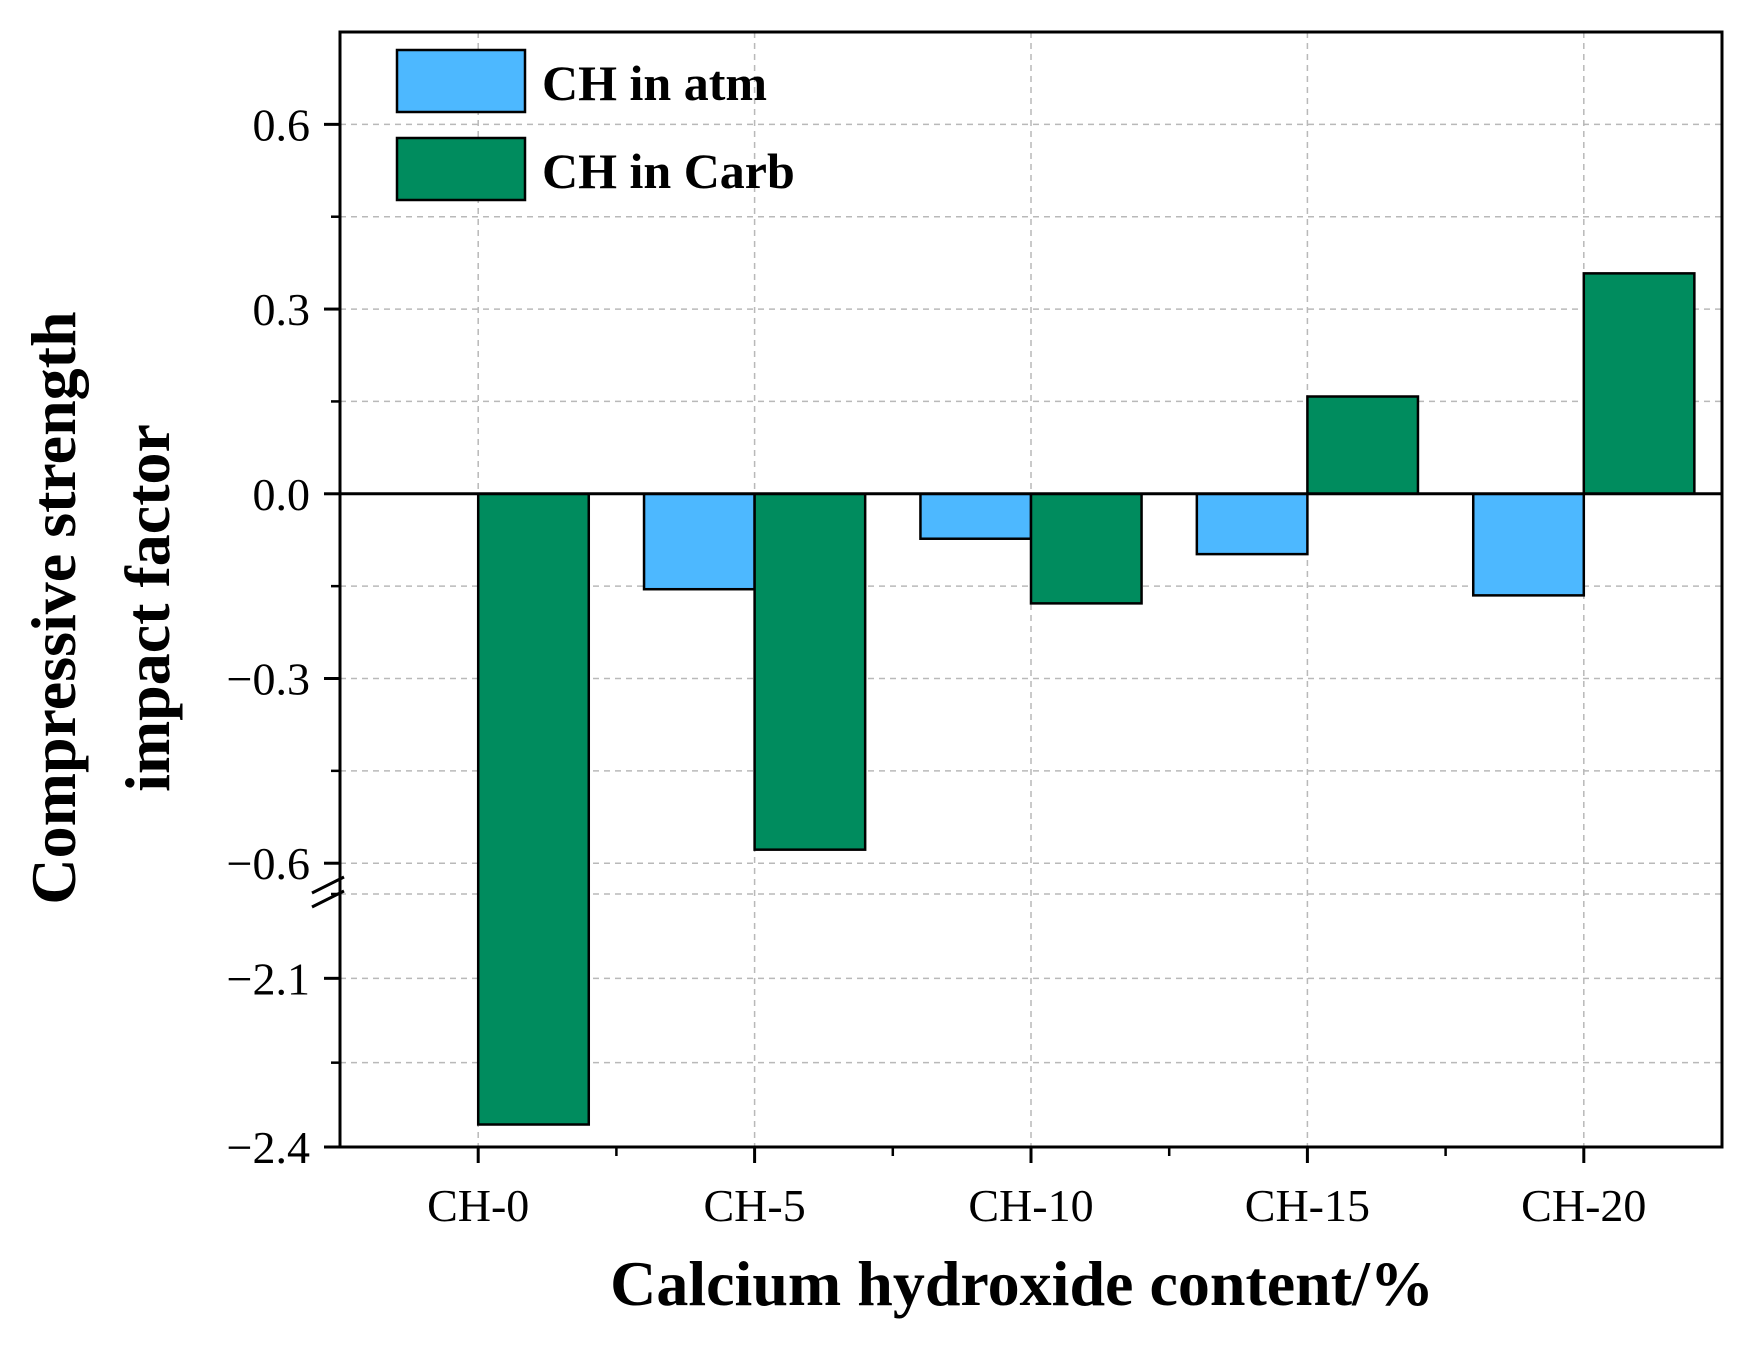 The image size is (1750, 1346). I want to click on x-tick-label-ch-20: CH-20, so click(1583, 1205).